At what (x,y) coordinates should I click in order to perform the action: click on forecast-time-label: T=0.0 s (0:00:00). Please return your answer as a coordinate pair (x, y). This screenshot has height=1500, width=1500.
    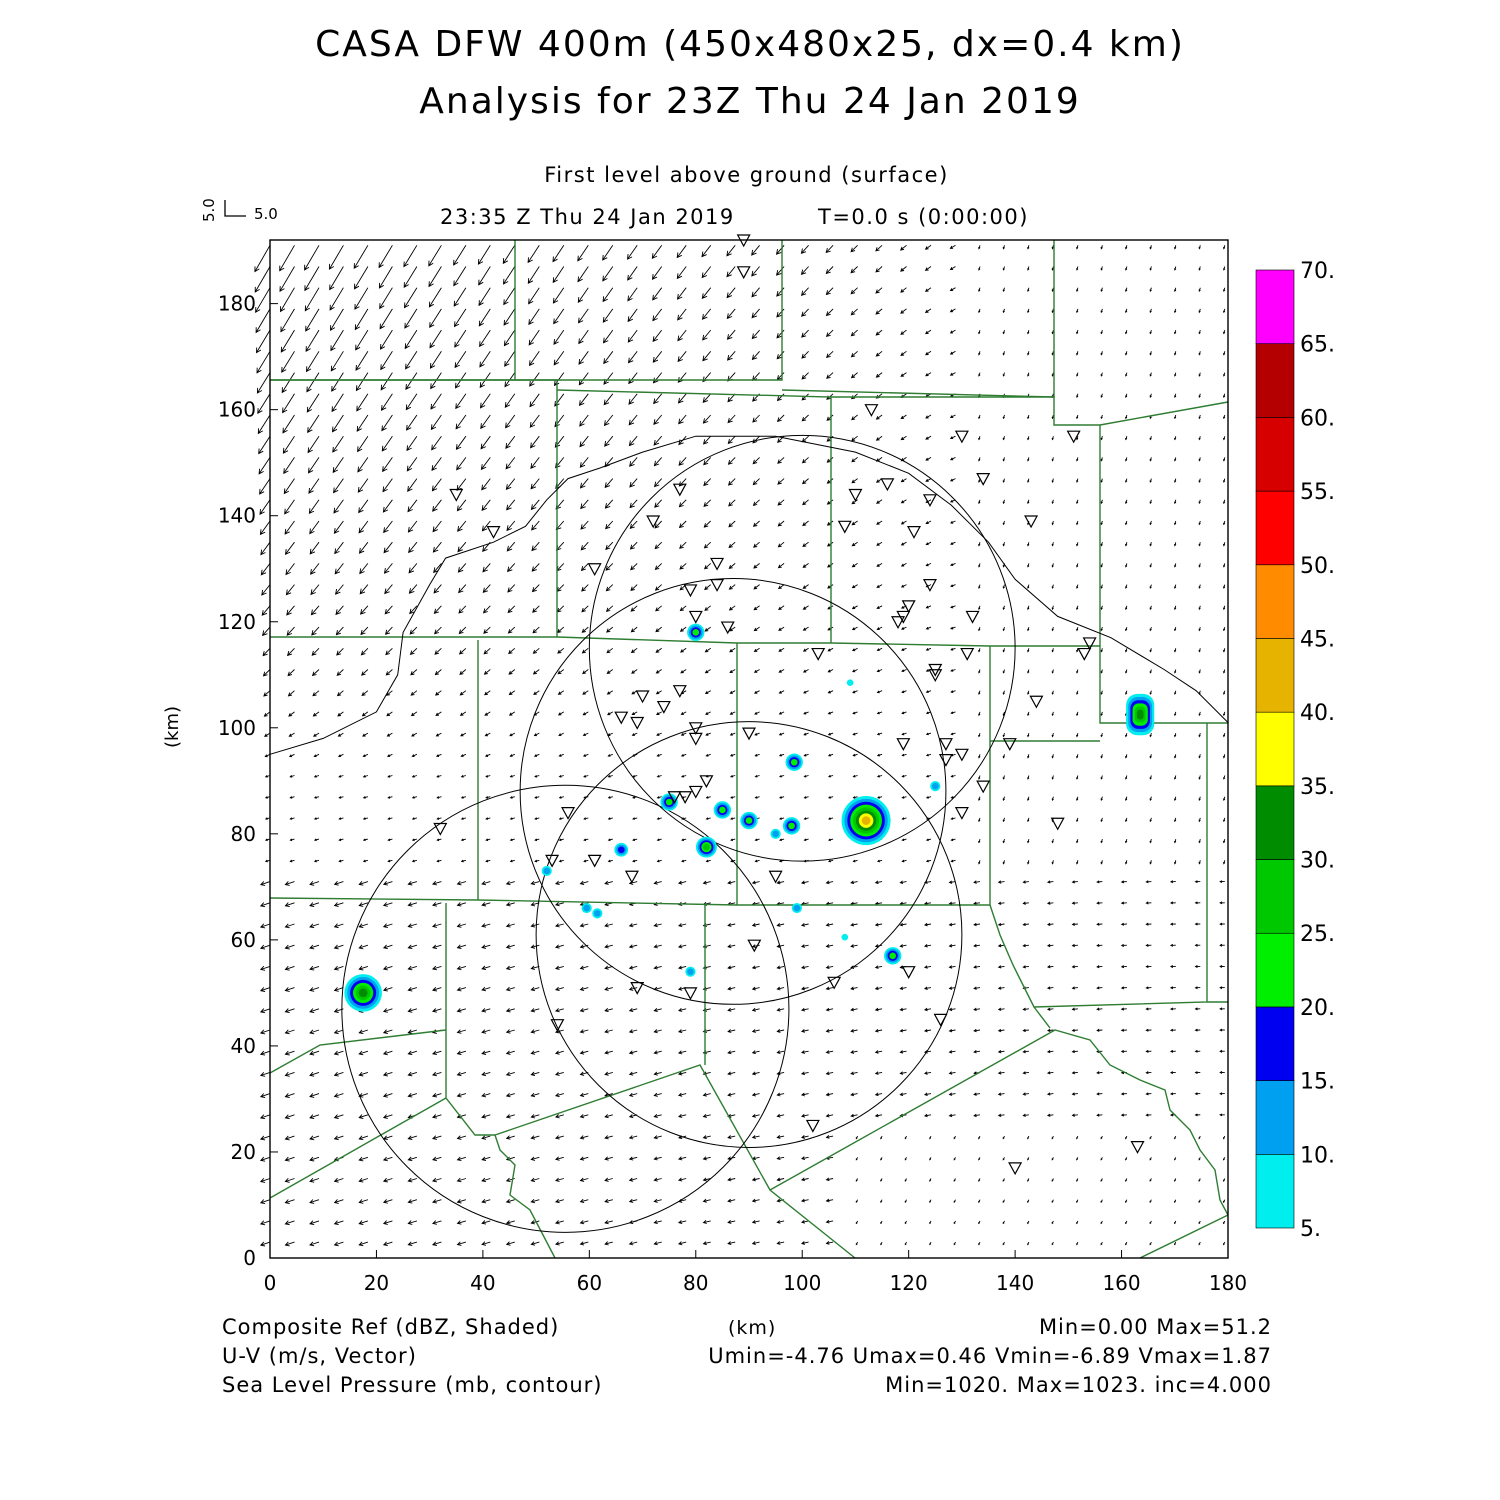
    Looking at the image, I should click on (923, 217).